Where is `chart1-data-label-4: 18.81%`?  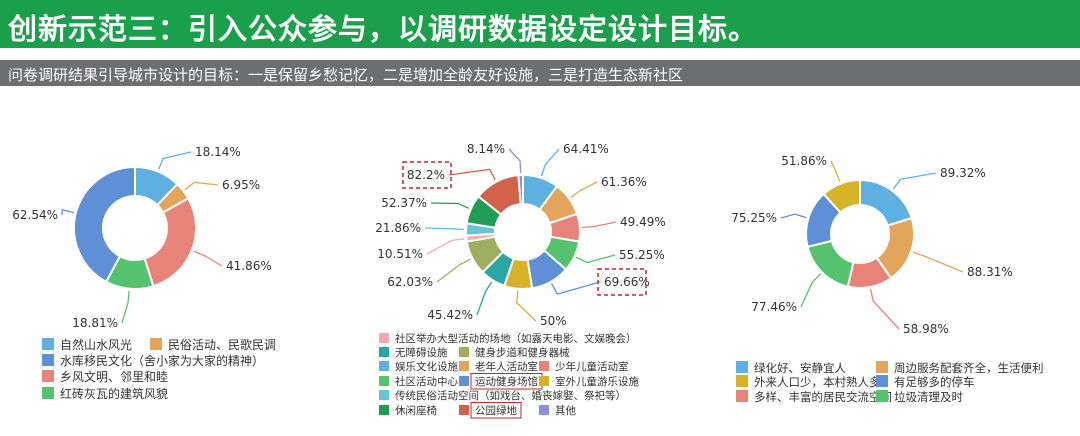
chart1-data-label-4: 18.81% is located at coordinates (95, 323).